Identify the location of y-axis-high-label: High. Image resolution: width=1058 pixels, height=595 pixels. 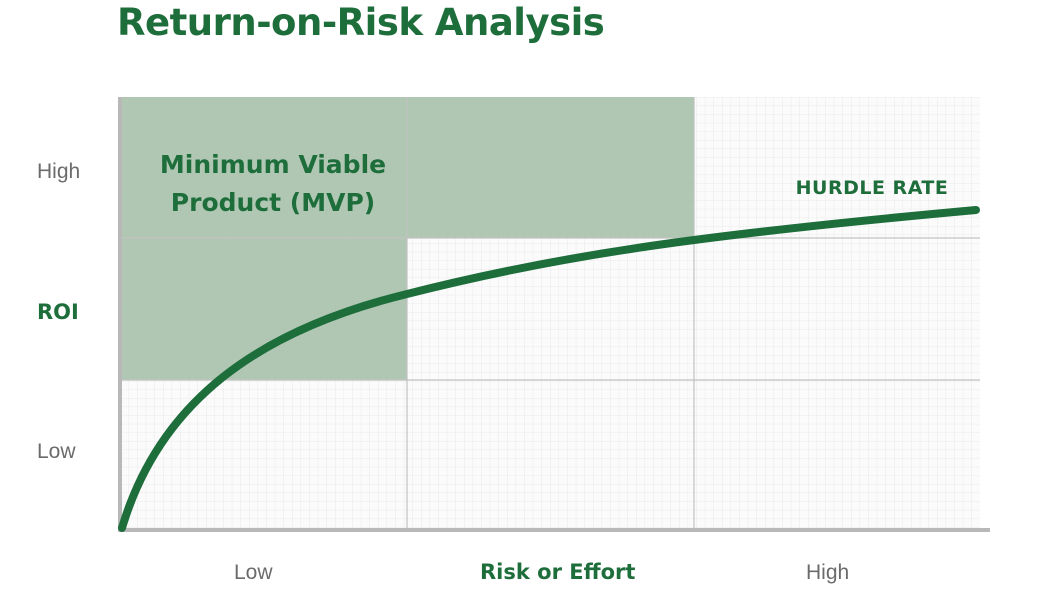
(59, 171).